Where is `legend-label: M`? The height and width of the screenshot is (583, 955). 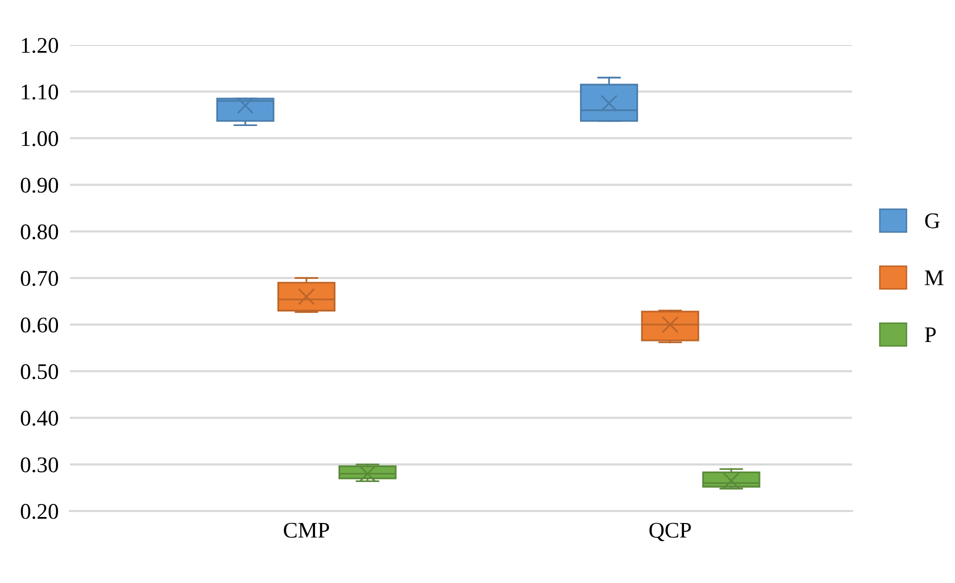 legend-label: M is located at coordinates (934, 278).